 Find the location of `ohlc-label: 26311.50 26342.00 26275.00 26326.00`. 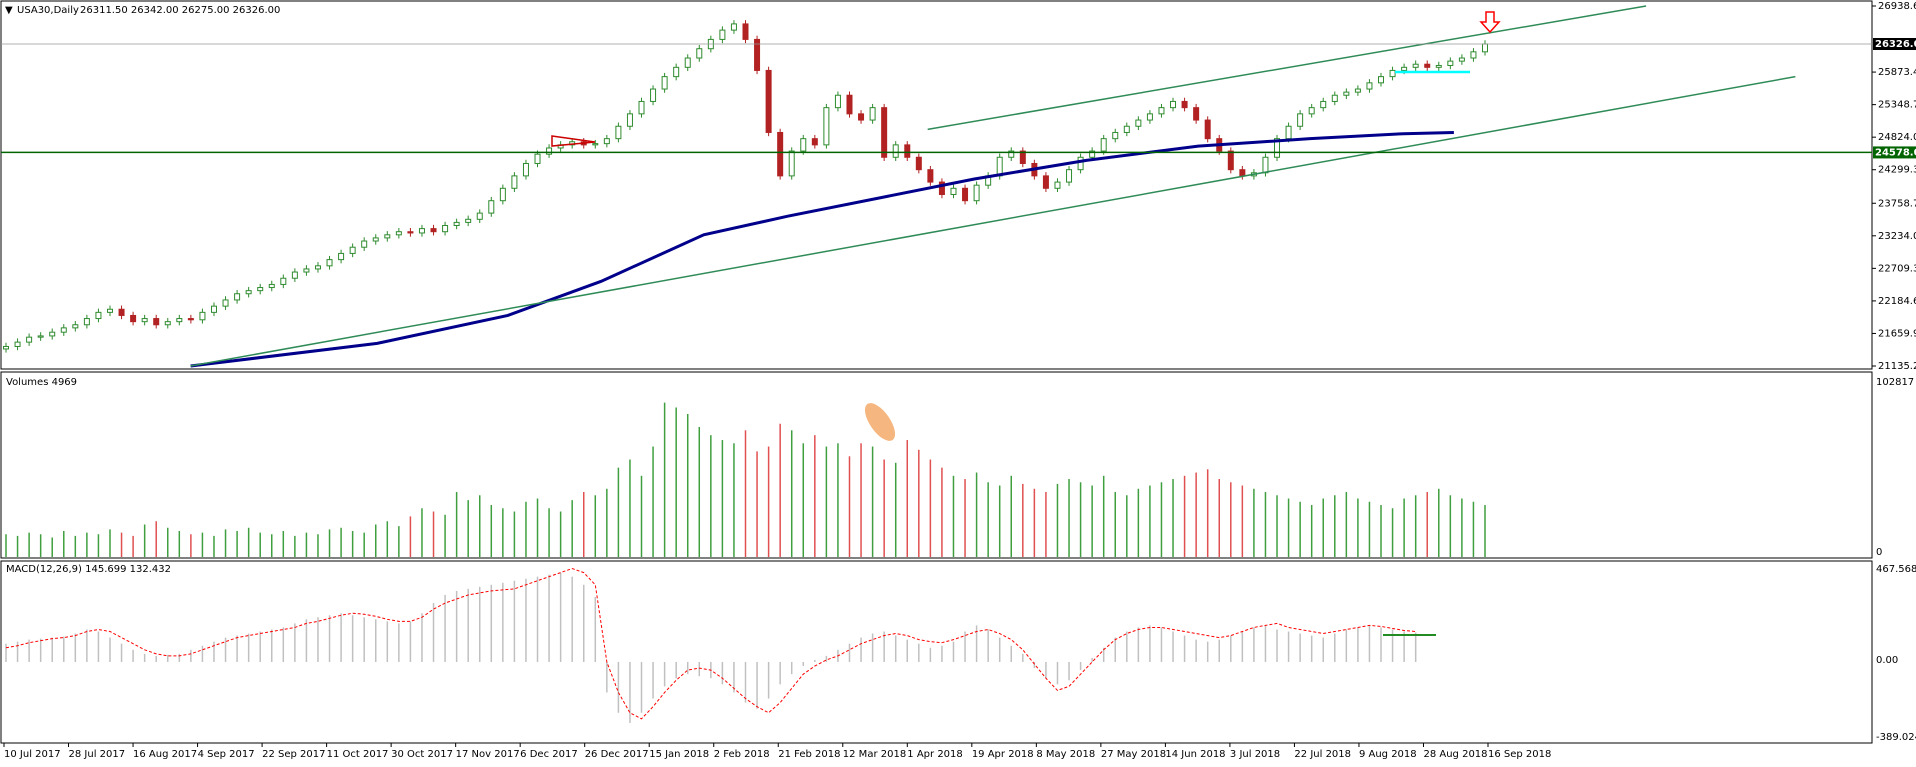

ohlc-label: 26311.50 26342.00 26275.00 26326.00 is located at coordinates (180, 10).